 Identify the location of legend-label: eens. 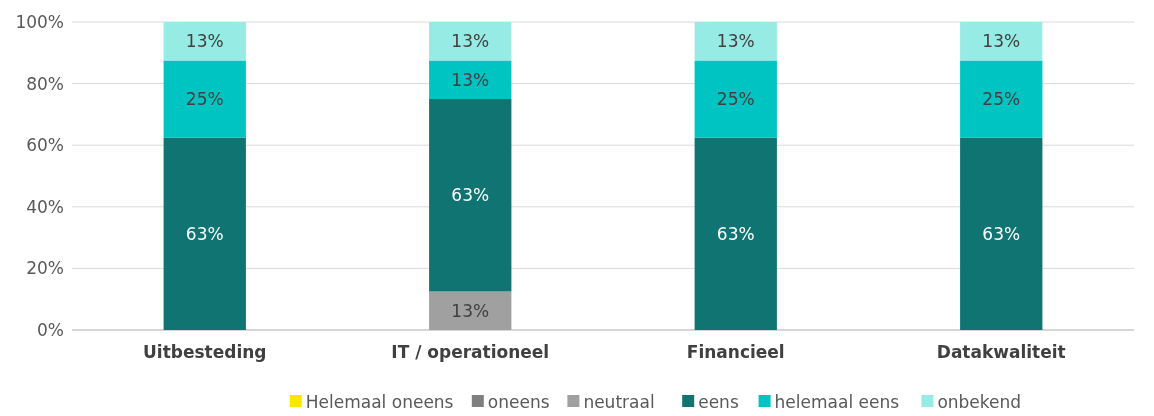
(718, 402).